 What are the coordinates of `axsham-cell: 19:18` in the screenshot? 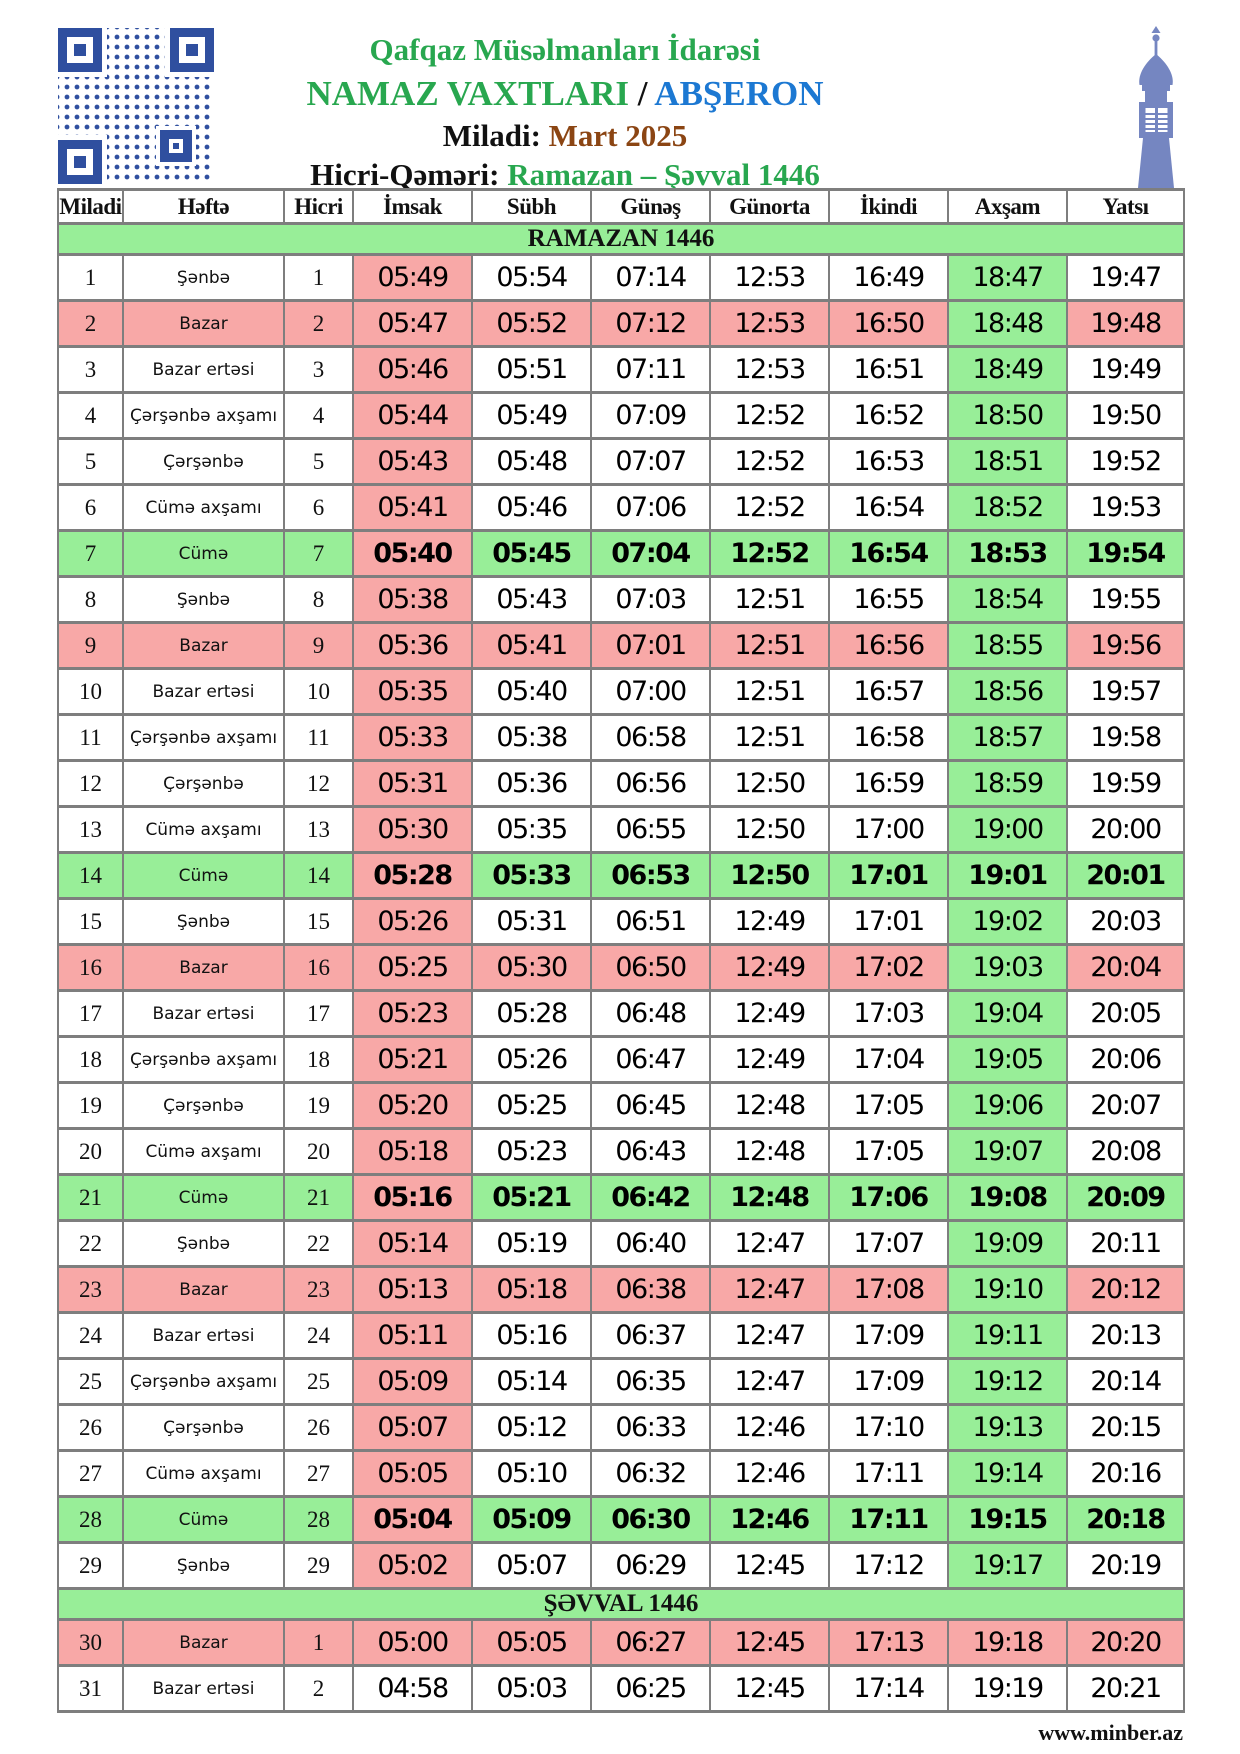 It's located at (1007, 1642).